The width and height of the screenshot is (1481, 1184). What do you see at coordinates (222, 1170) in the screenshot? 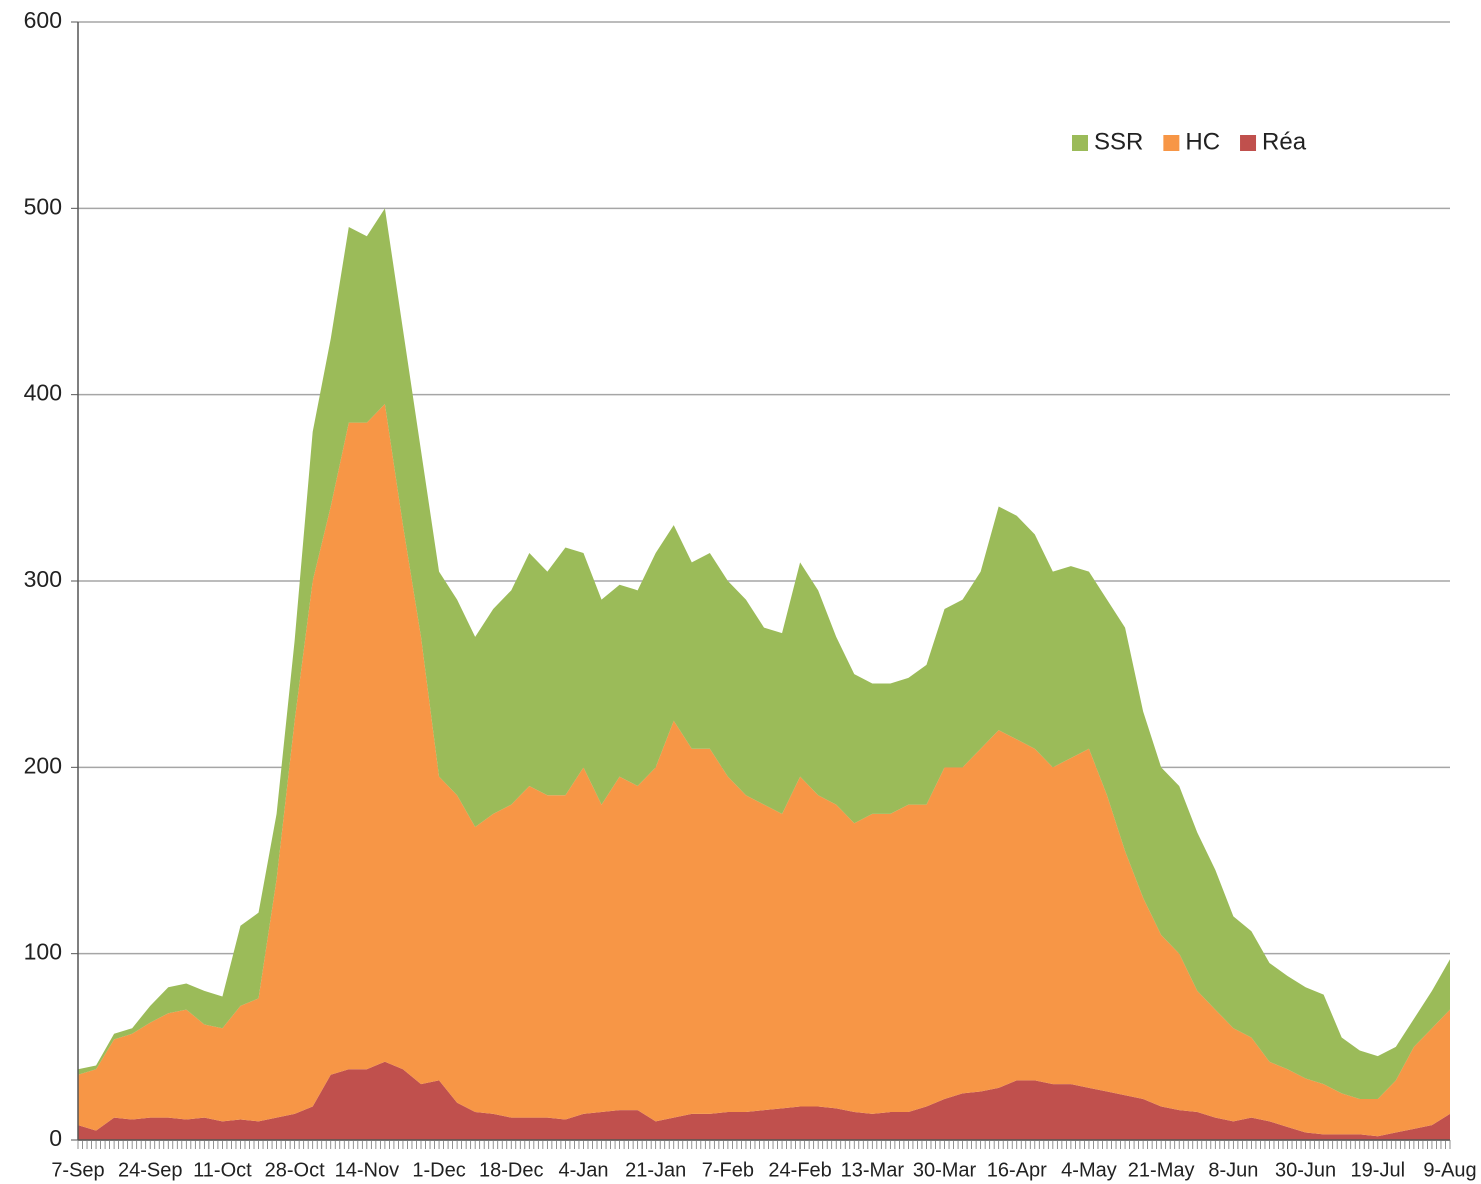
I see `x-tick-label: 11-Oct` at bounding box center [222, 1170].